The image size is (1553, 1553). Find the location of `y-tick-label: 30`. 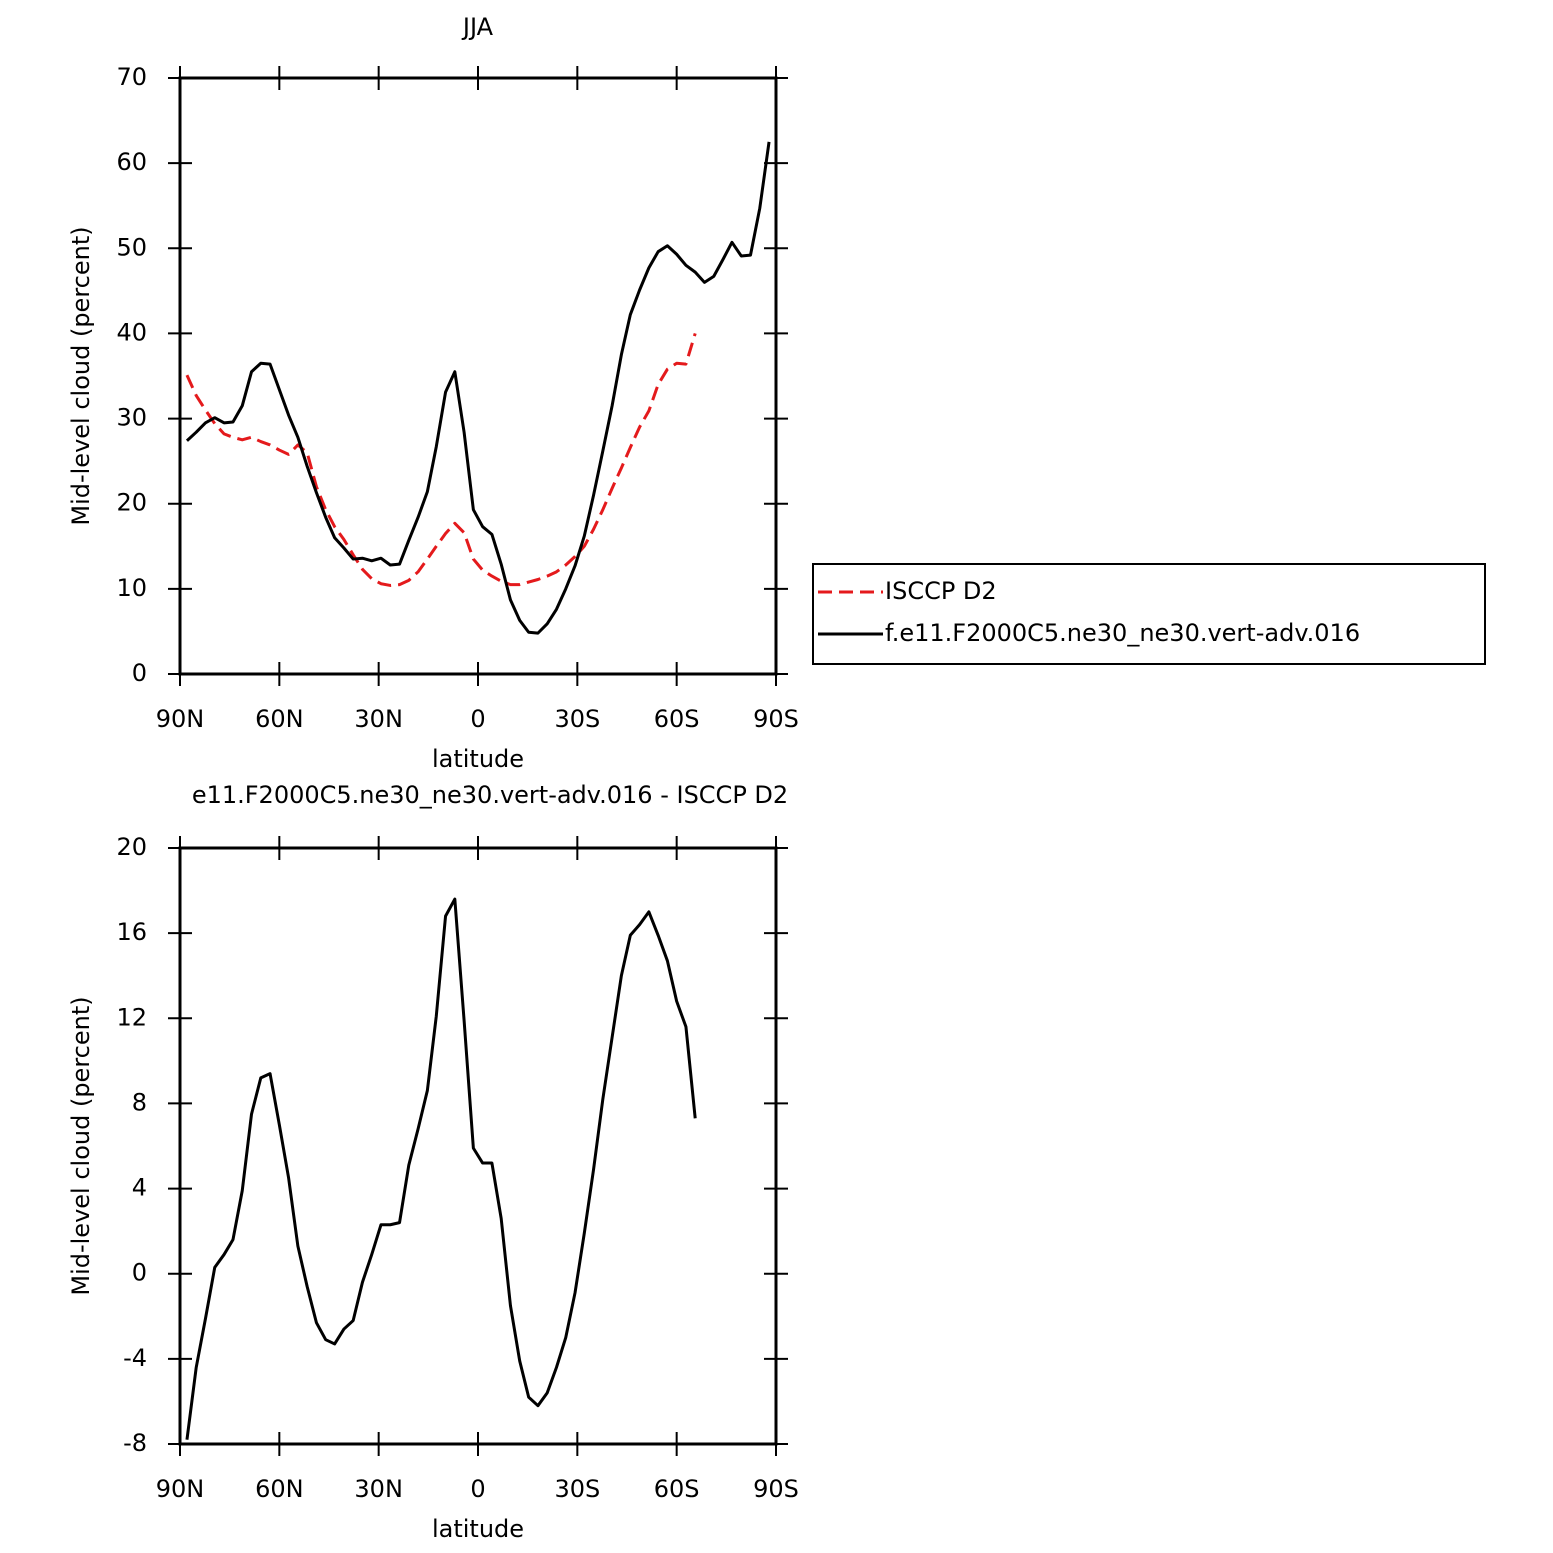

y-tick-label: 30 is located at coordinates (131, 418).